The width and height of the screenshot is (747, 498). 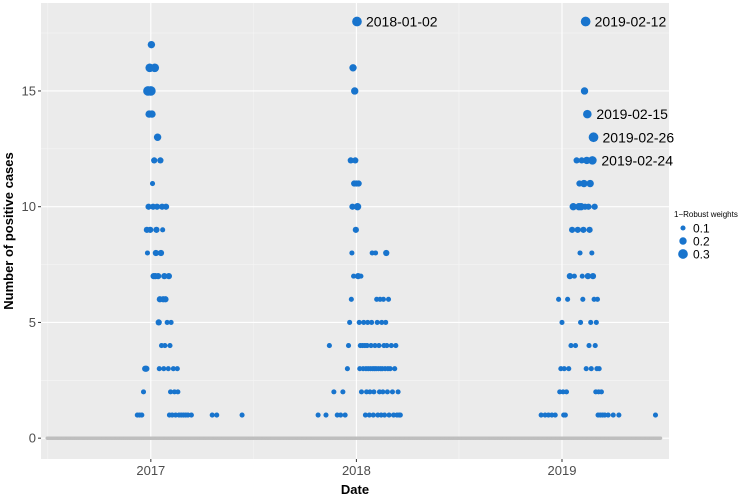 I want to click on x-axis-ticks: 2017 2018 2019, so click(x=356, y=468).